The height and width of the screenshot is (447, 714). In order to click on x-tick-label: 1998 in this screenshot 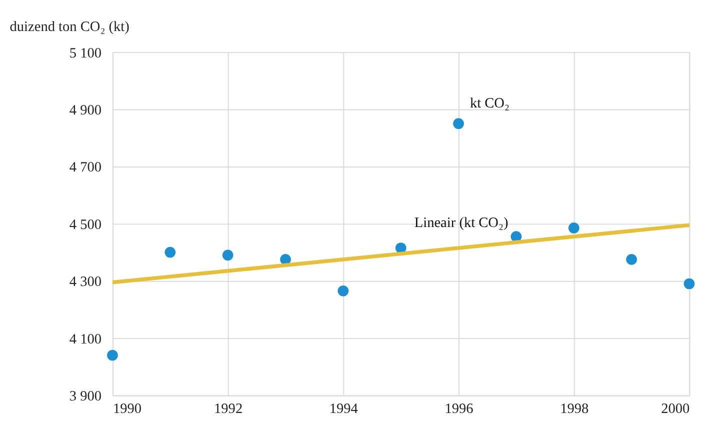, I will do `click(574, 408)`.